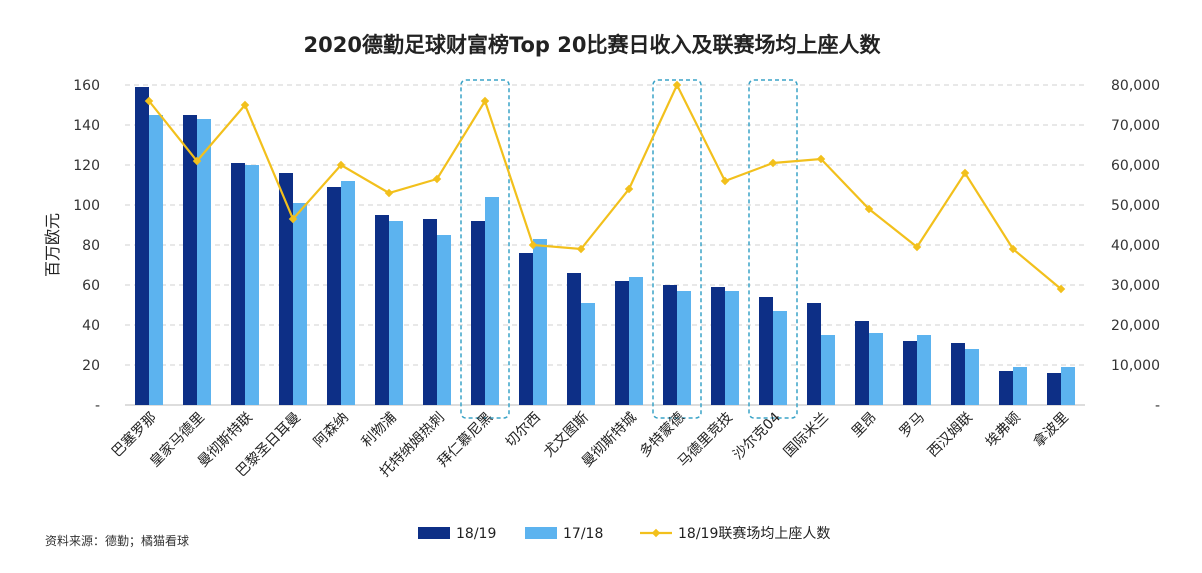 The width and height of the screenshot is (1202, 573). I want to click on y-tick-label: -, so click(97, 406).